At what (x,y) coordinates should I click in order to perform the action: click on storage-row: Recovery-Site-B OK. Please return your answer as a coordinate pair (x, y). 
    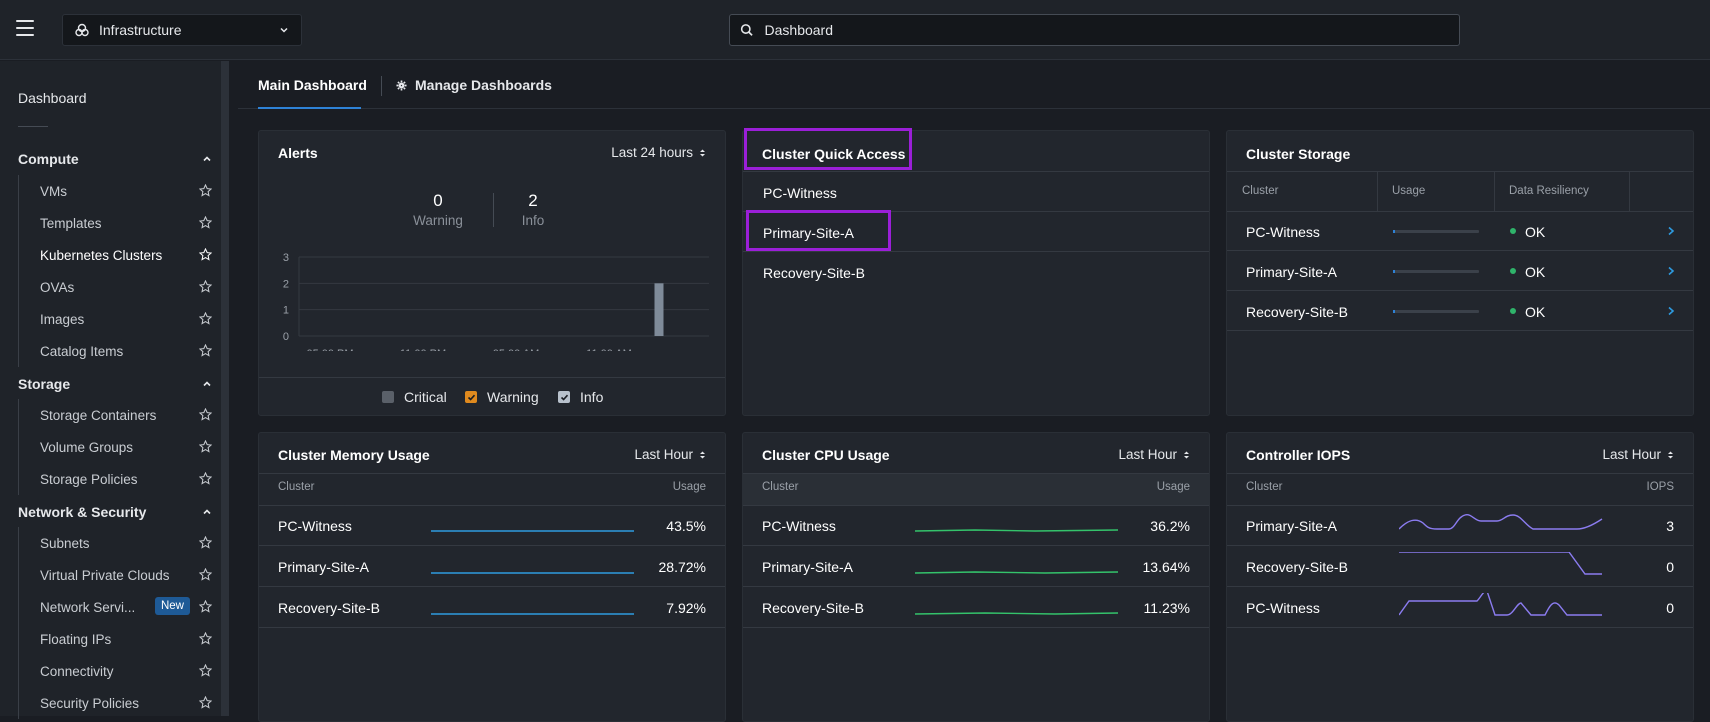
    Looking at the image, I should click on (1460, 311).